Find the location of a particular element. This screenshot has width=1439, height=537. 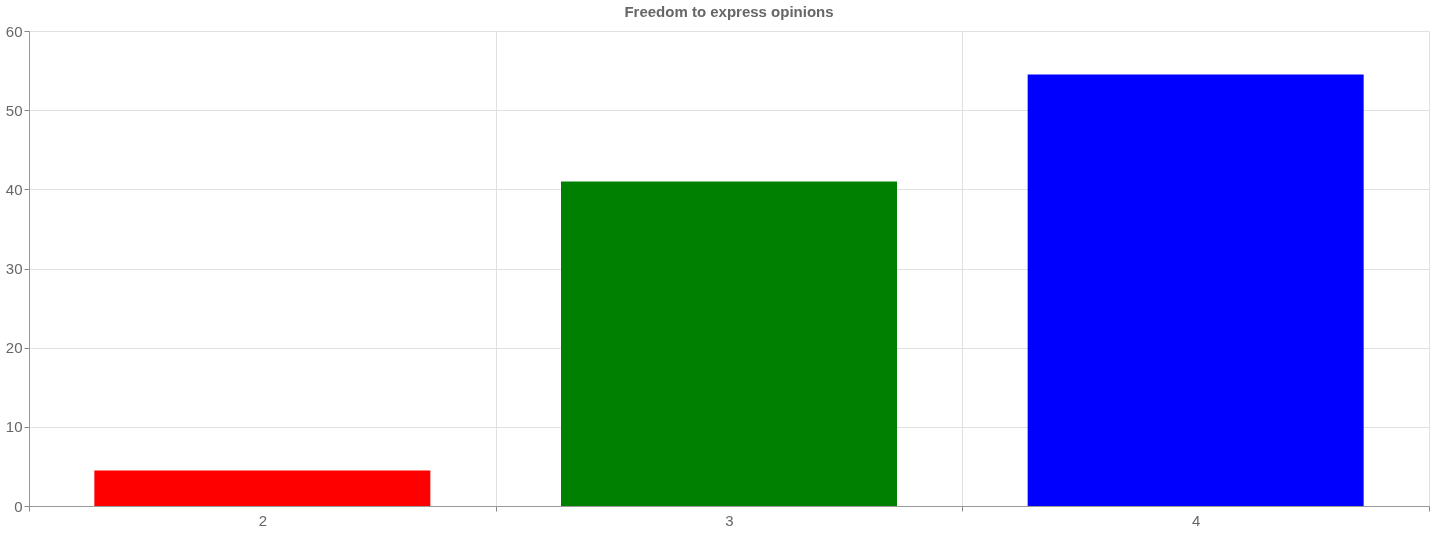

y-tick-label: 0 is located at coordinates (18, 506).